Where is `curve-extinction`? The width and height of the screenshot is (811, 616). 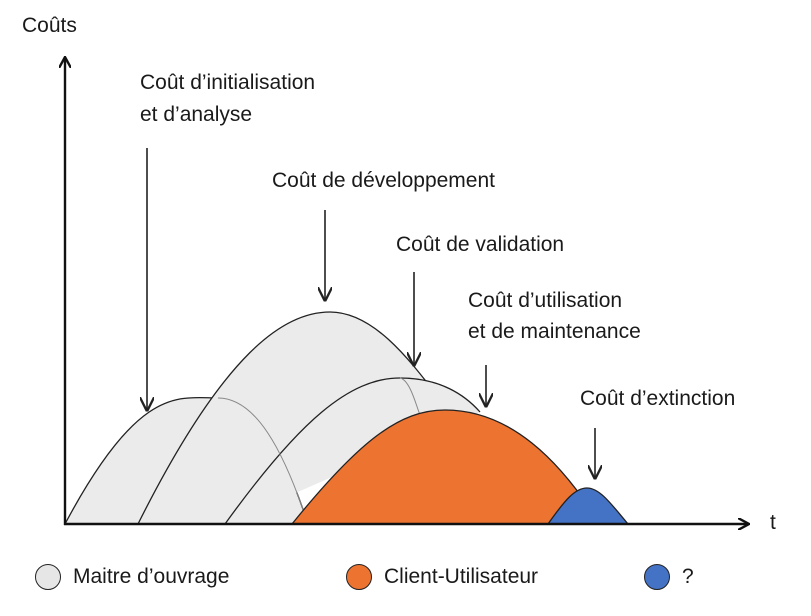 curve-extinction is located at coordinates (588, 506).